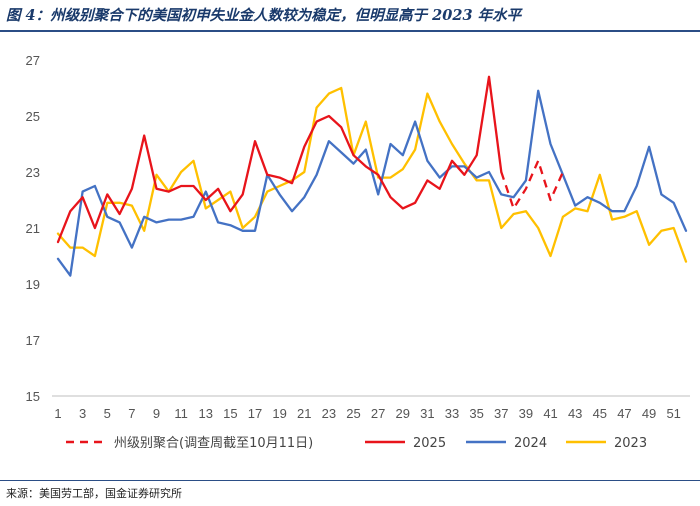 The height and width of the screenshot is (506, 700). What do you see at coordinates (501, 413) in the screenshot?
I see `x-tick-label: 37` at bounding box center [501, 413].